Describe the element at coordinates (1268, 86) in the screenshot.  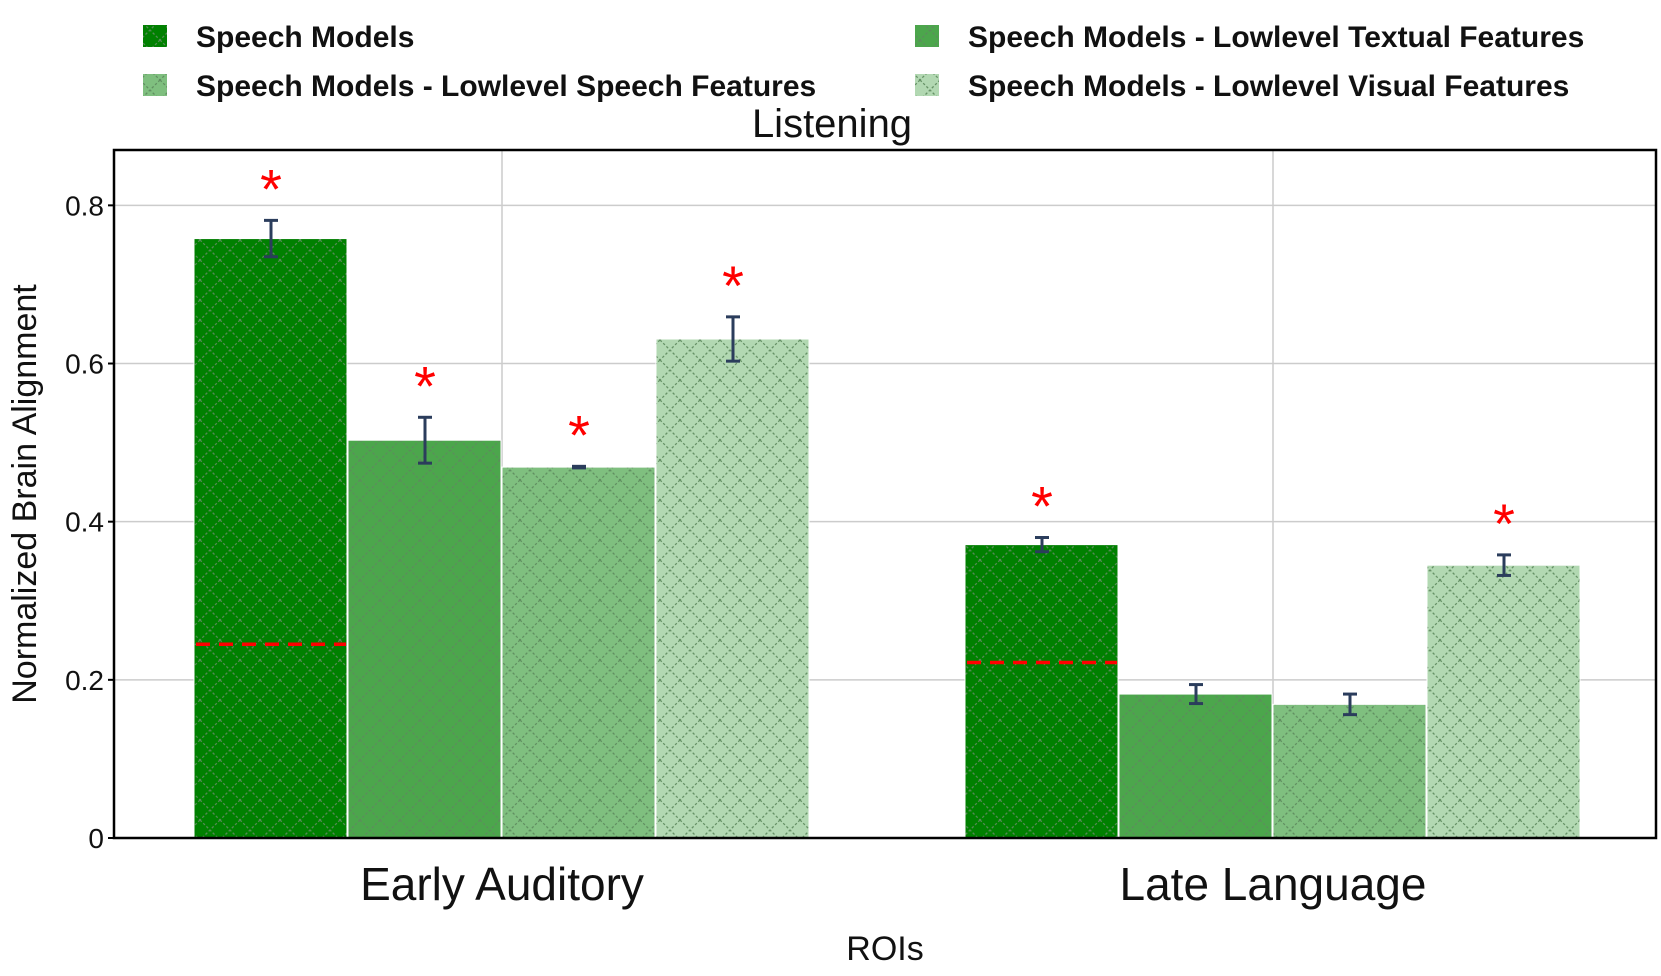
I see `legend-label: Speech Models - Lowlevel Visual Features` at that location.